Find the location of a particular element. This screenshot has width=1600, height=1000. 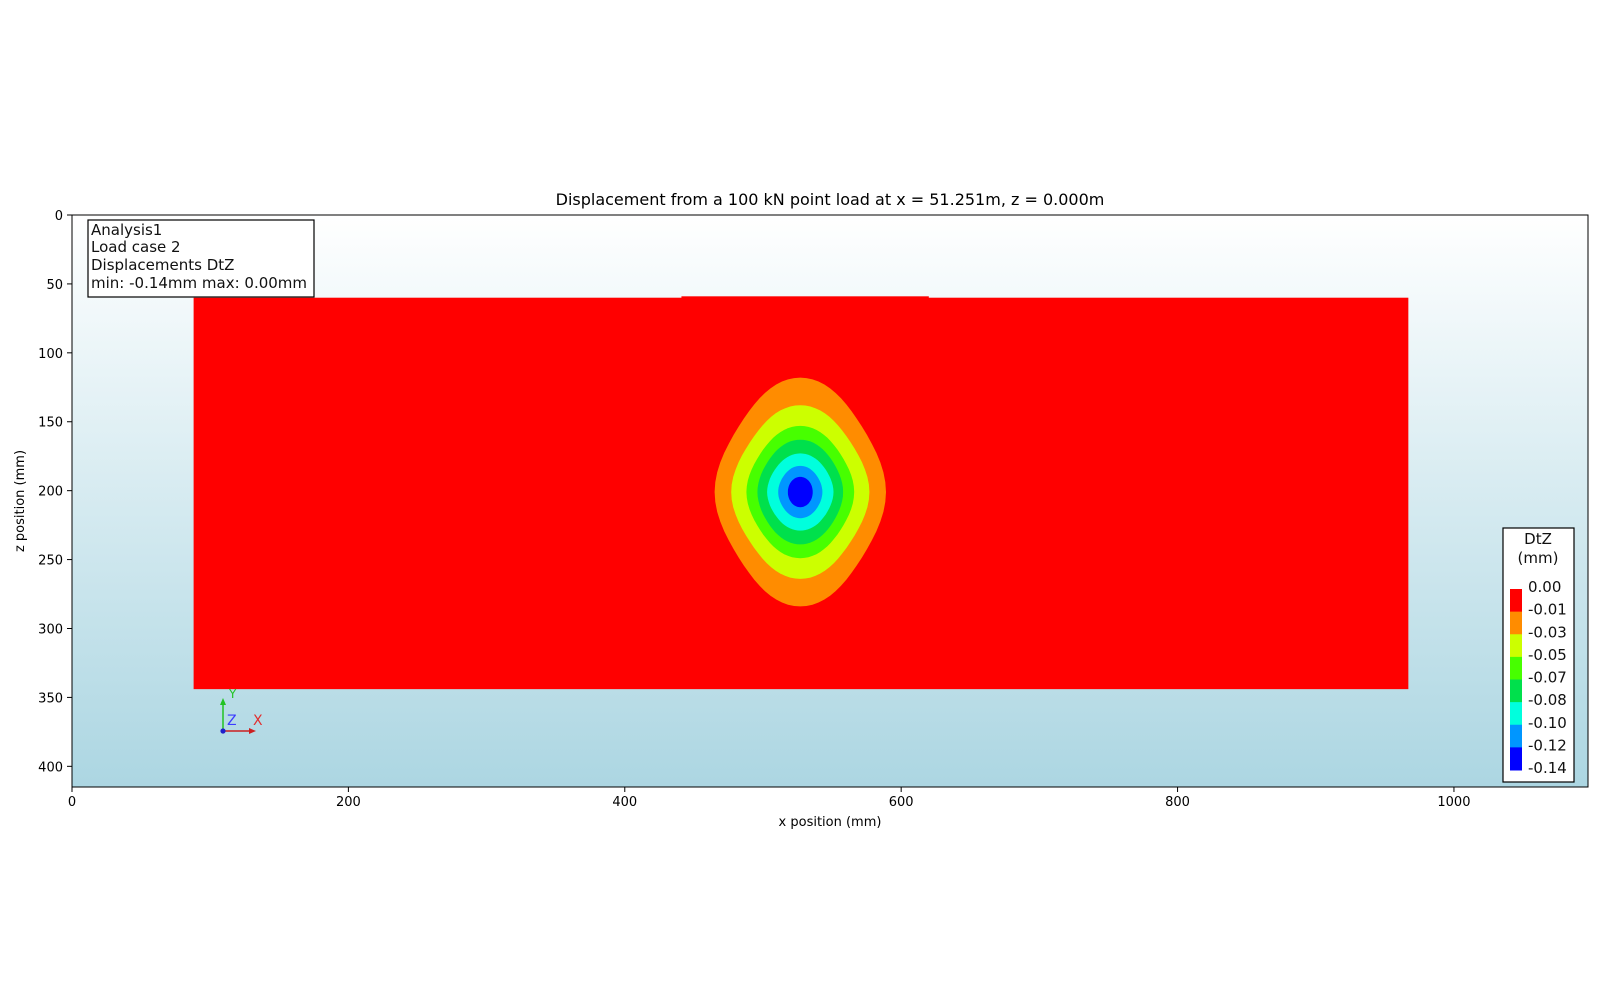

x-tick-label-800: 800 is located at coordinates (1177, 802).